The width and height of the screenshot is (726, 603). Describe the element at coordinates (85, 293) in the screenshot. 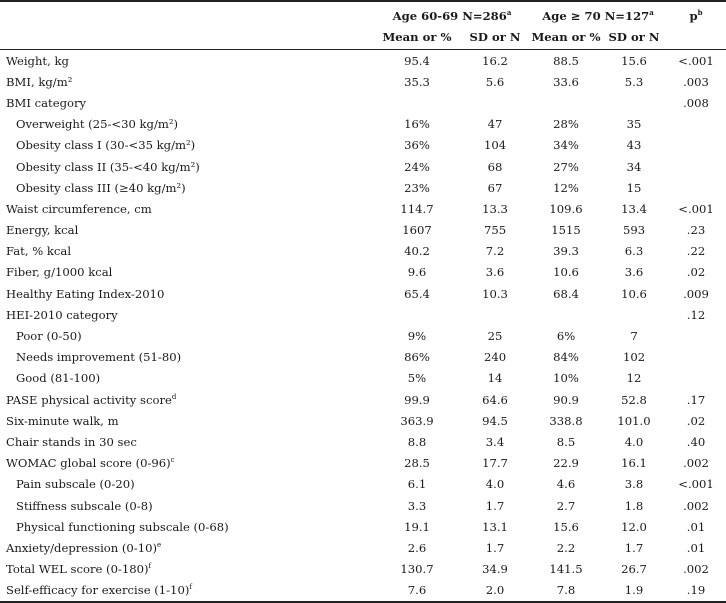

I see `row-label-text: Healthy Eating Index-2010` at that location.